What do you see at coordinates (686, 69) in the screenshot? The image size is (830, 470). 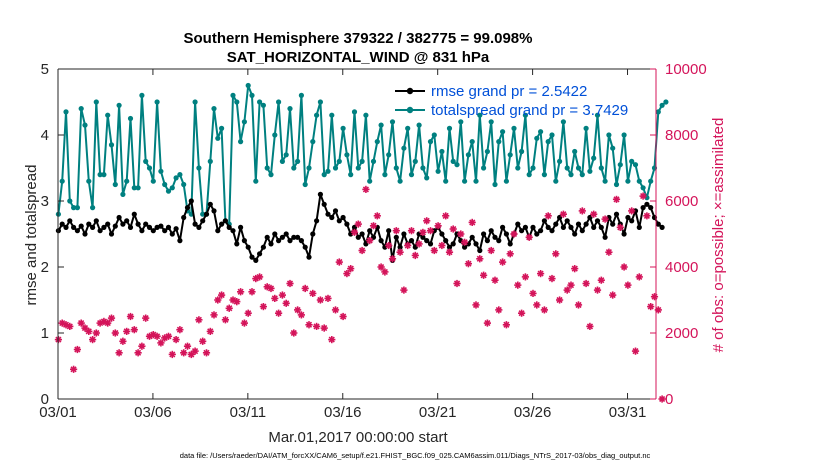 I see `y-right-tick-label: 10000` at bounding box center [686, 69].